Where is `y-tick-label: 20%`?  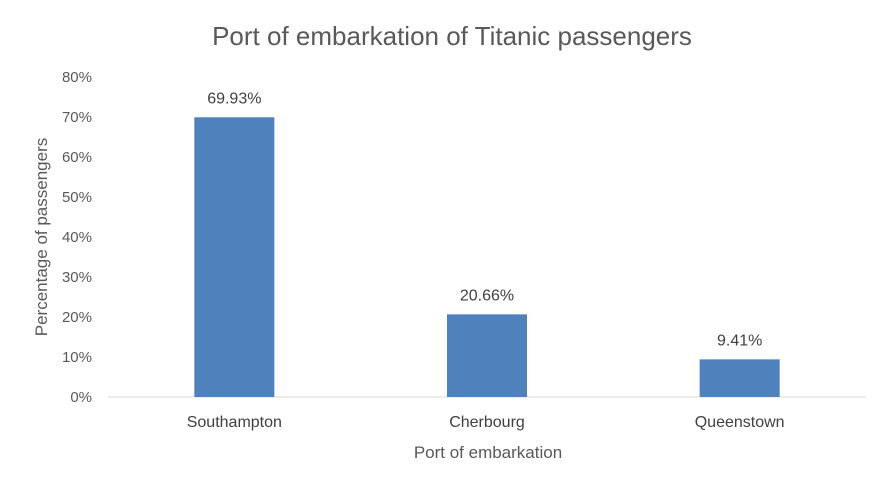
y-tick-label: 20% is located at coordinates (77, 317).